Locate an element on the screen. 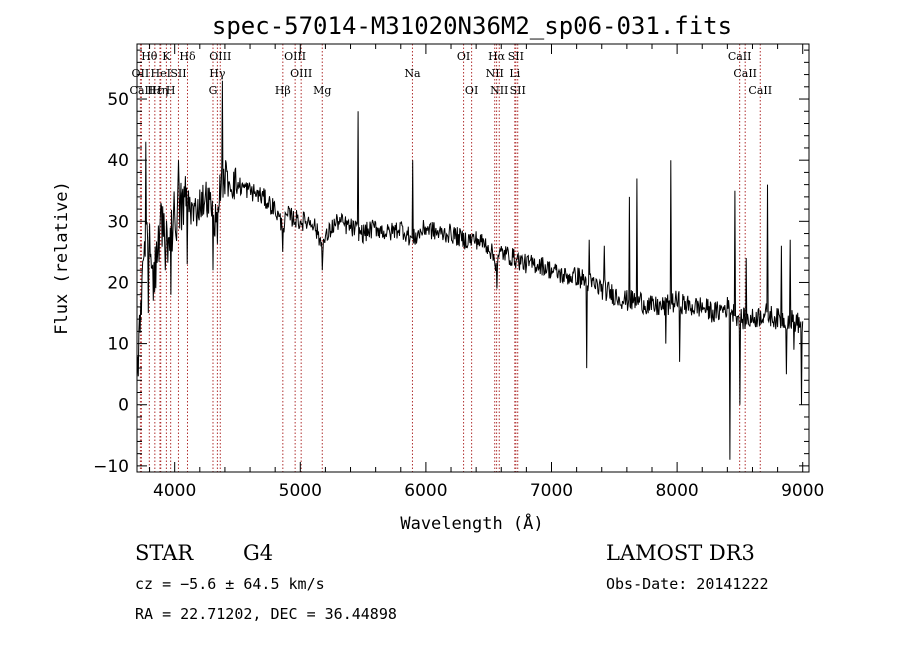 Image resolution: width=900 pixels, height=649 pixels. chart-title: spec-57014-M31020N36M2_sp06-031.fits is located at coordinates (472, 26).